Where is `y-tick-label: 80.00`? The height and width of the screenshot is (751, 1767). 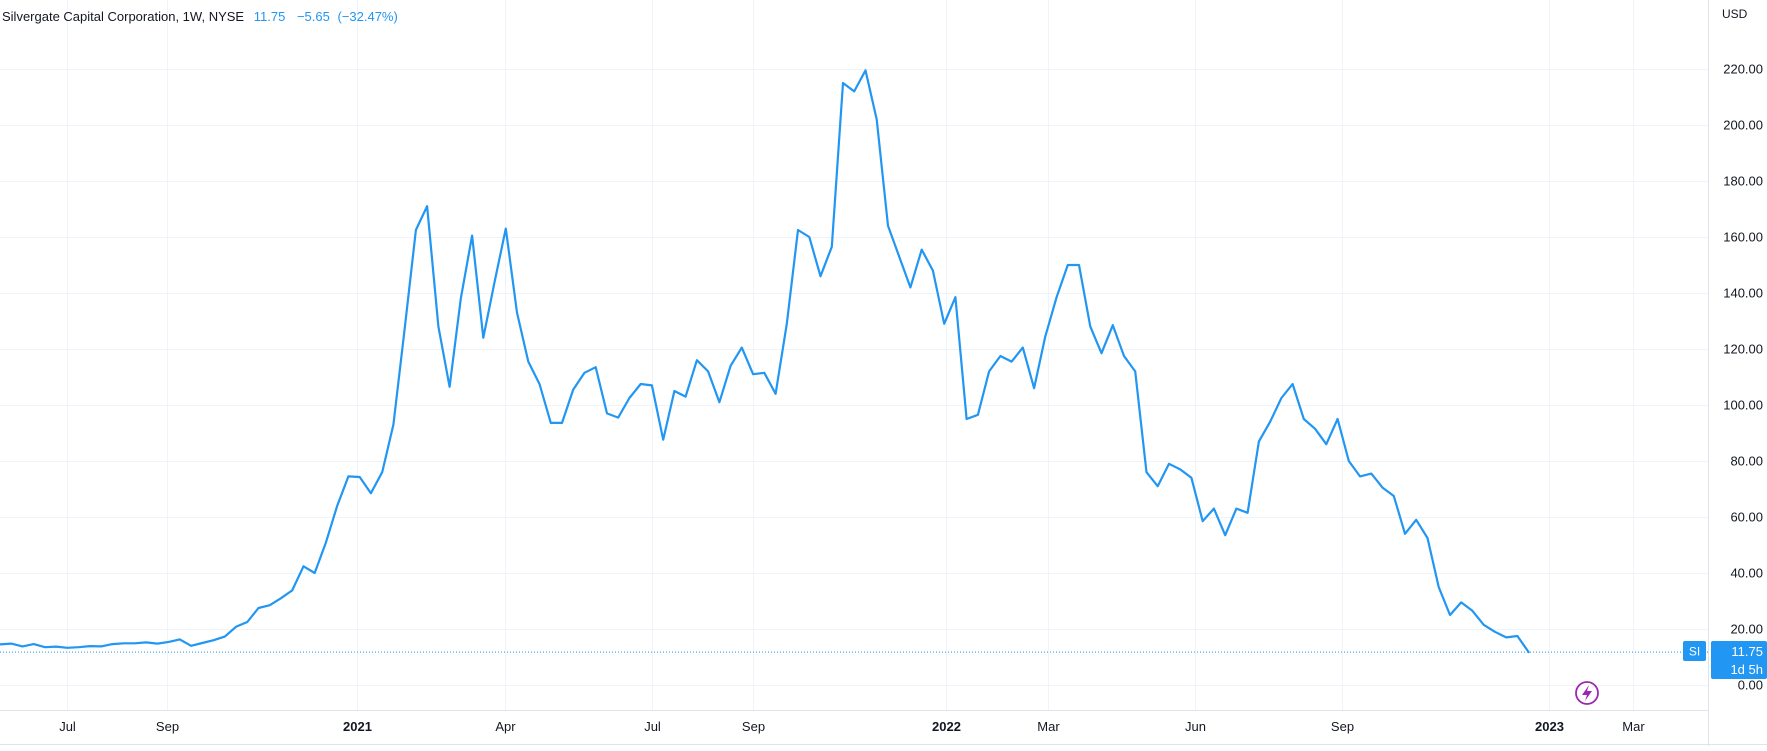
y-tick-label: 80.00 is located at coordinates (1746, 461).